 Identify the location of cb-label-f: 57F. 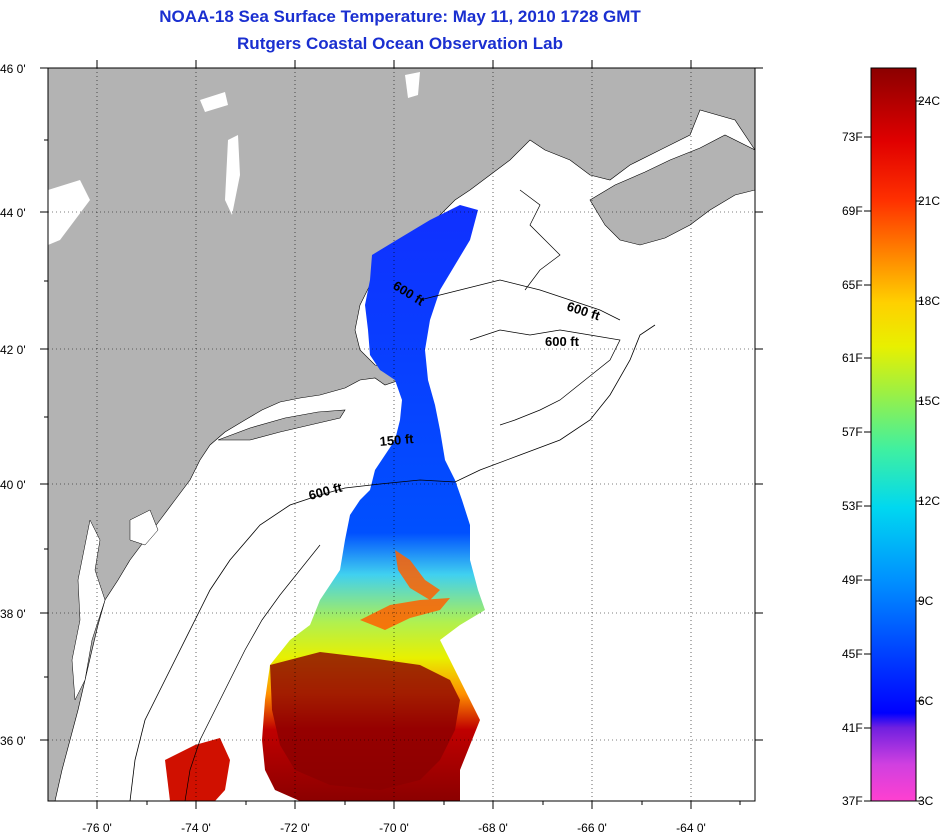
(852, 432).